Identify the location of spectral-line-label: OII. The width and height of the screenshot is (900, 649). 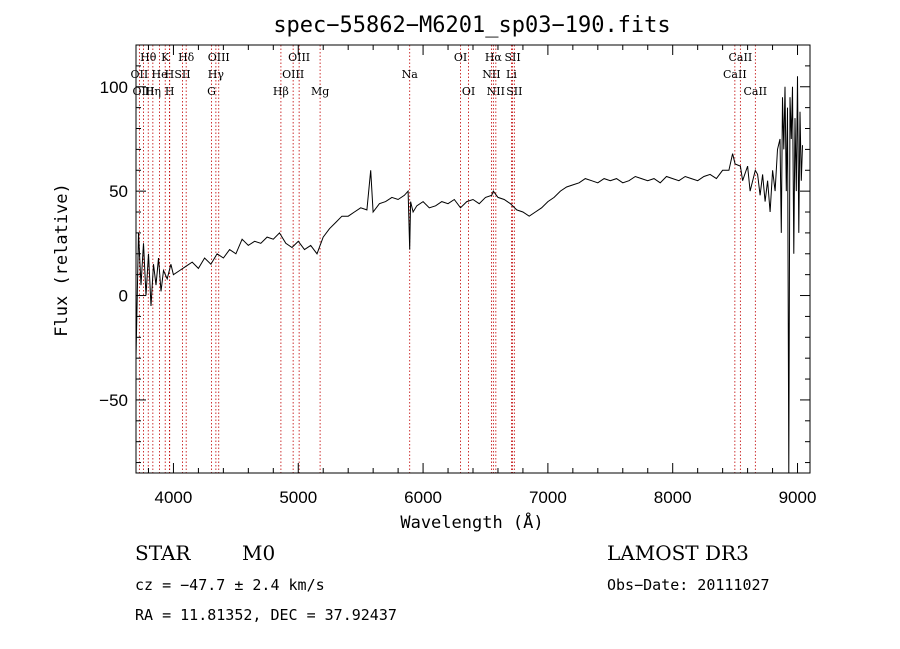
(140, 74).